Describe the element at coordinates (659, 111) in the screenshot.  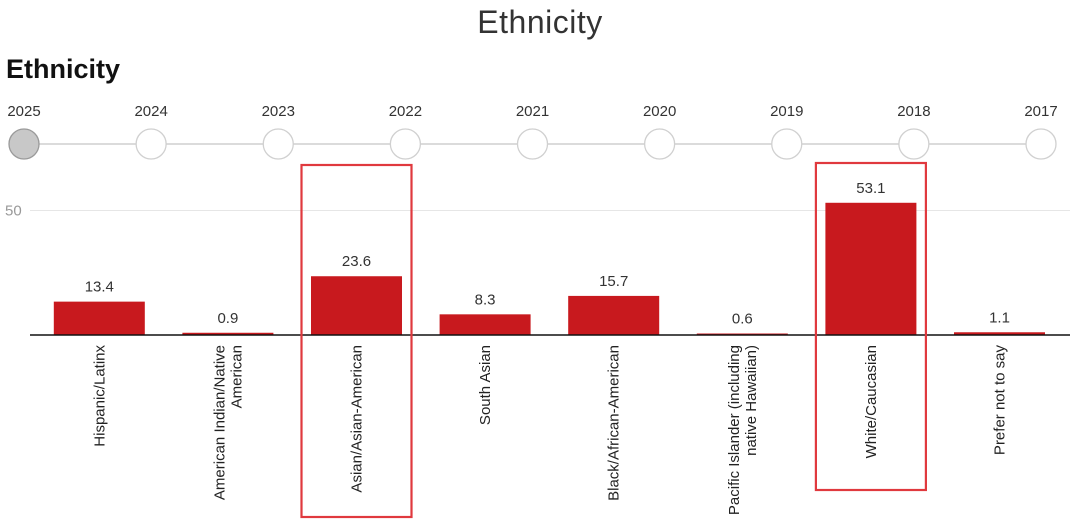
I see `timeline-year-label: 2020` at that location.